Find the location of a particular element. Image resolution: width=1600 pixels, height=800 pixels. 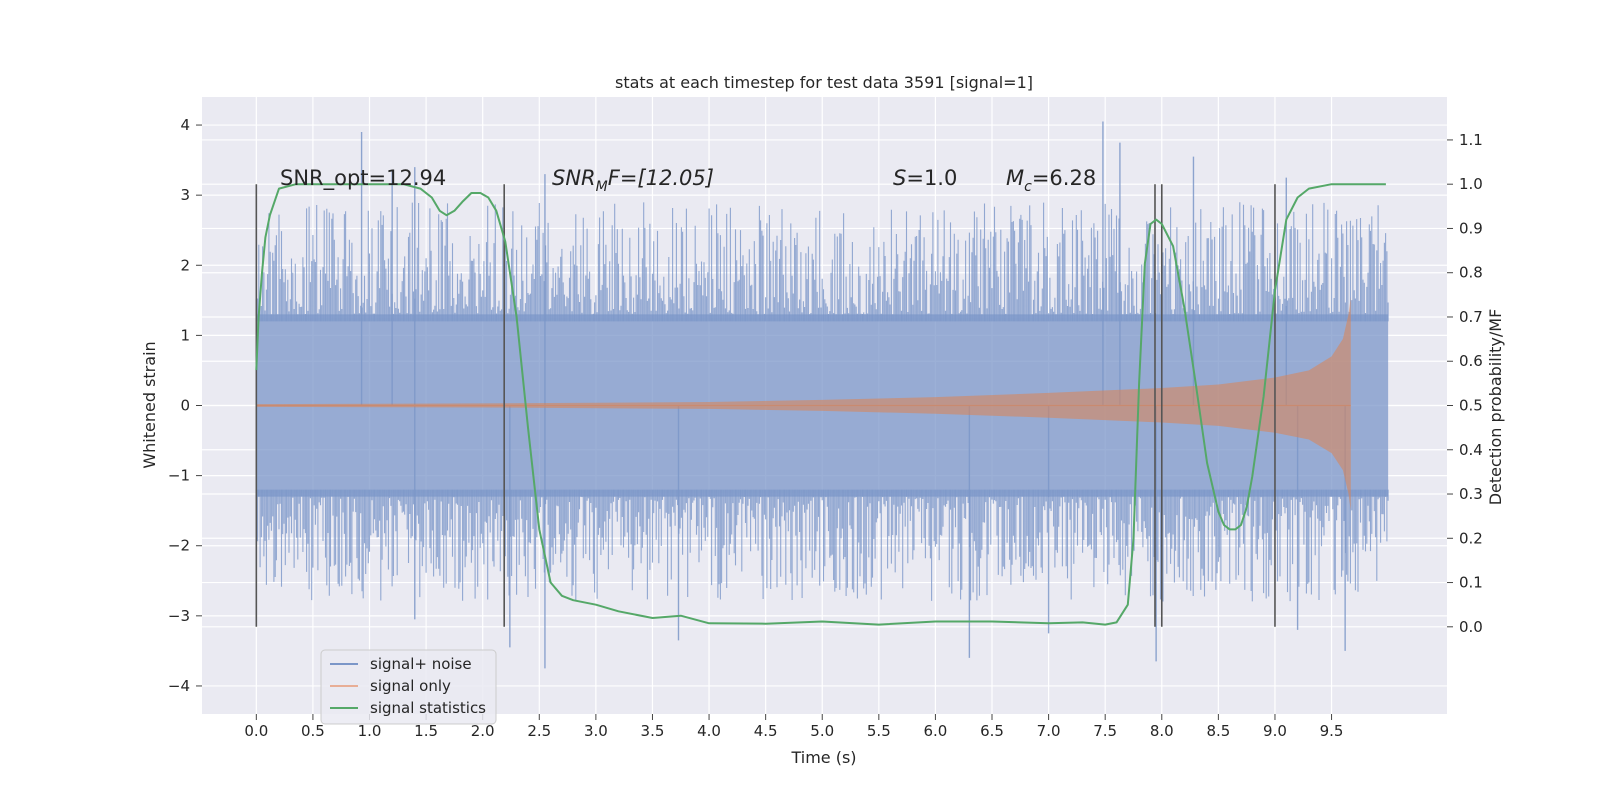

y-axis-left-ticks: 4 3 2 1 0 −1 −2 −3 −4 is located at coordinates (185, 405).